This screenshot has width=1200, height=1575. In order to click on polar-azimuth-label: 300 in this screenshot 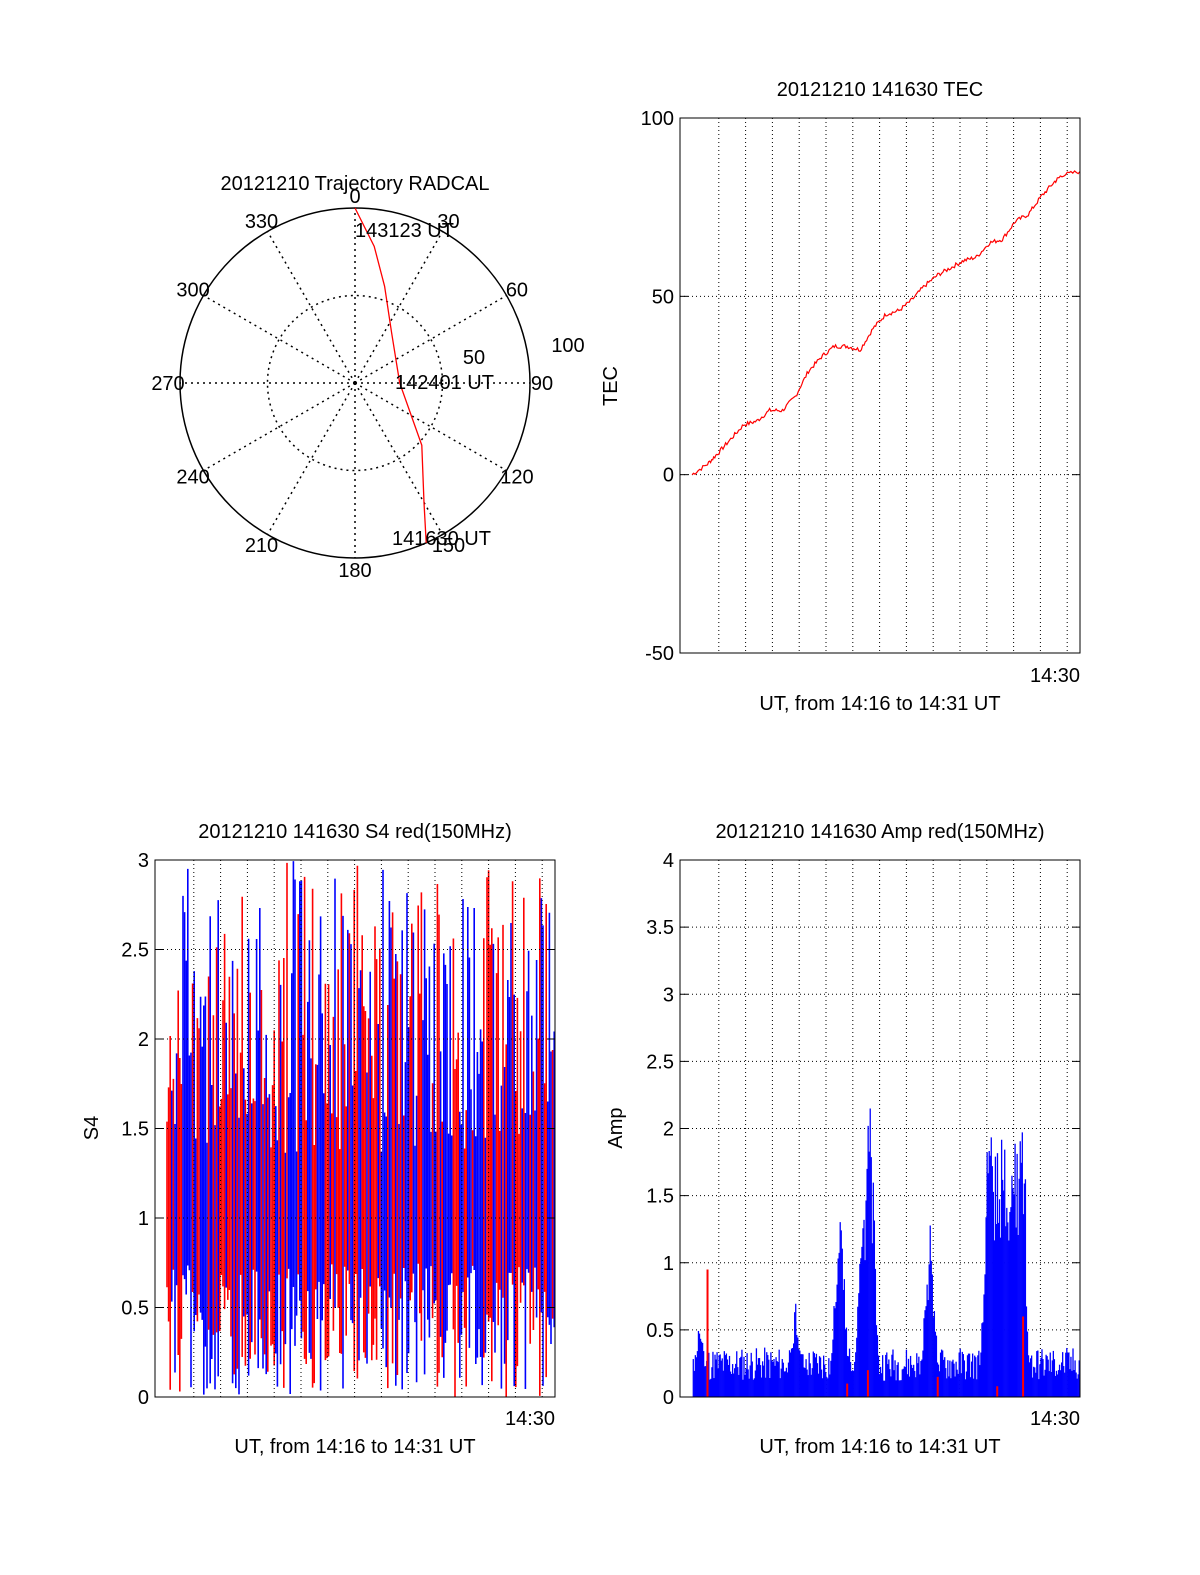, I will do `click(192, 291)`.